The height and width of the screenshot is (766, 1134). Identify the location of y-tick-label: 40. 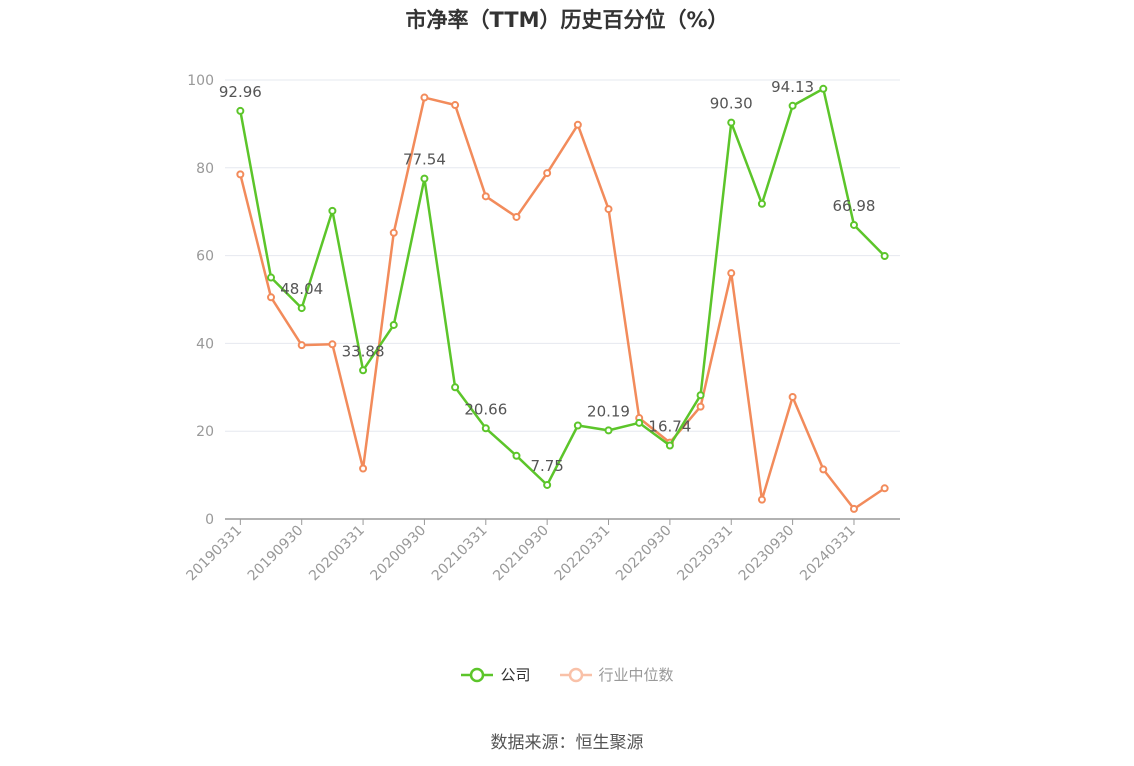
(205, 344).